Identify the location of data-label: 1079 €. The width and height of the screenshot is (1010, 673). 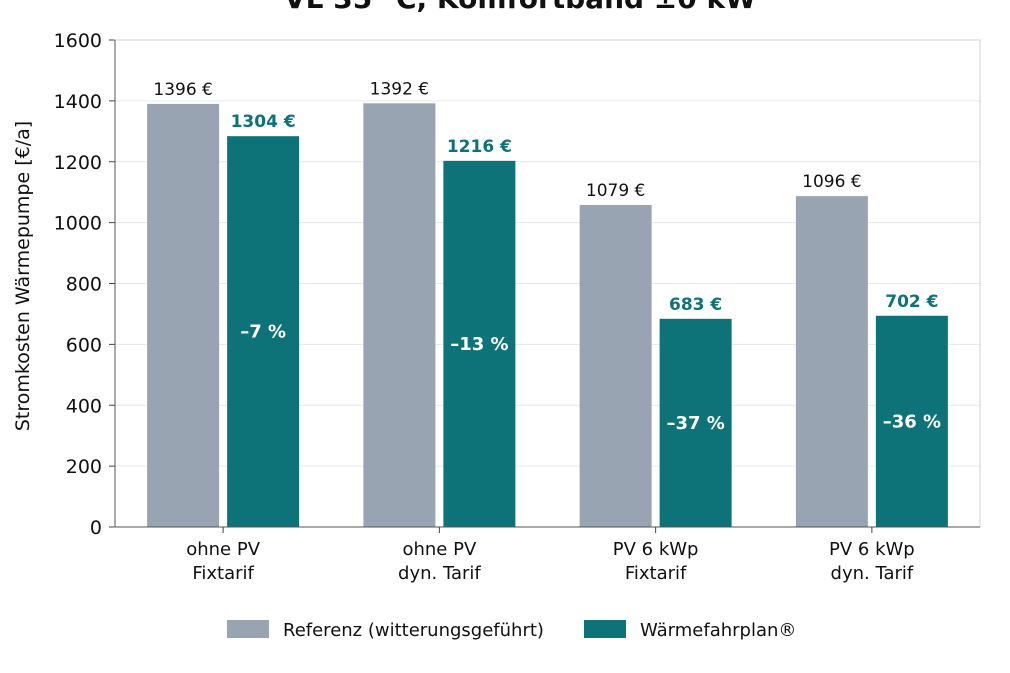
(615, 191).